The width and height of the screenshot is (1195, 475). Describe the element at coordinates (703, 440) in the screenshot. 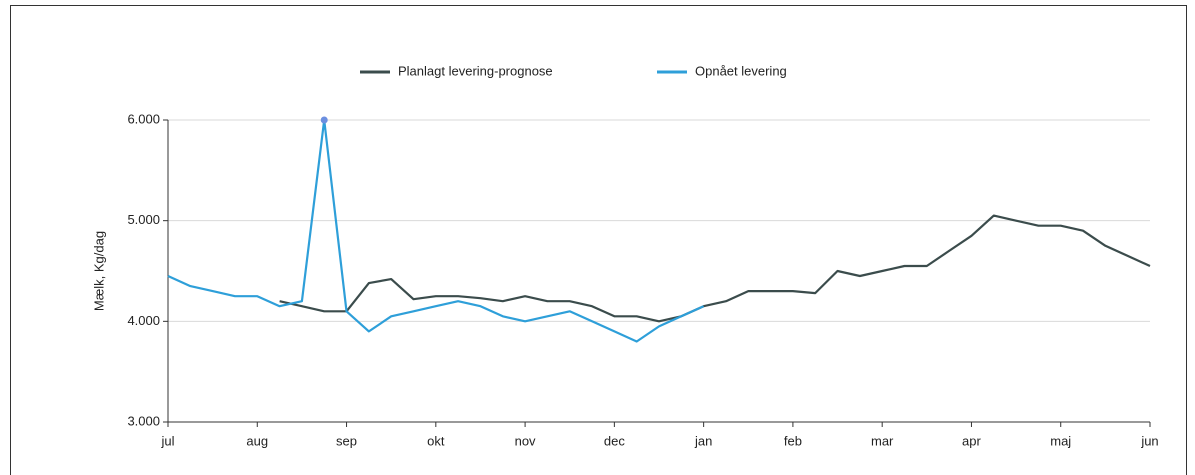

I see `x-tick-label: jan` at that location.